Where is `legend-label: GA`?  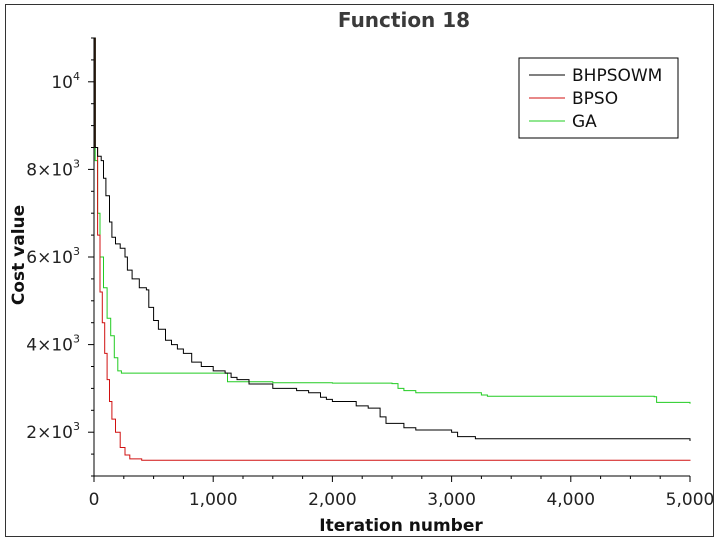 legend-label: GA is located at coordinates (584, 122).